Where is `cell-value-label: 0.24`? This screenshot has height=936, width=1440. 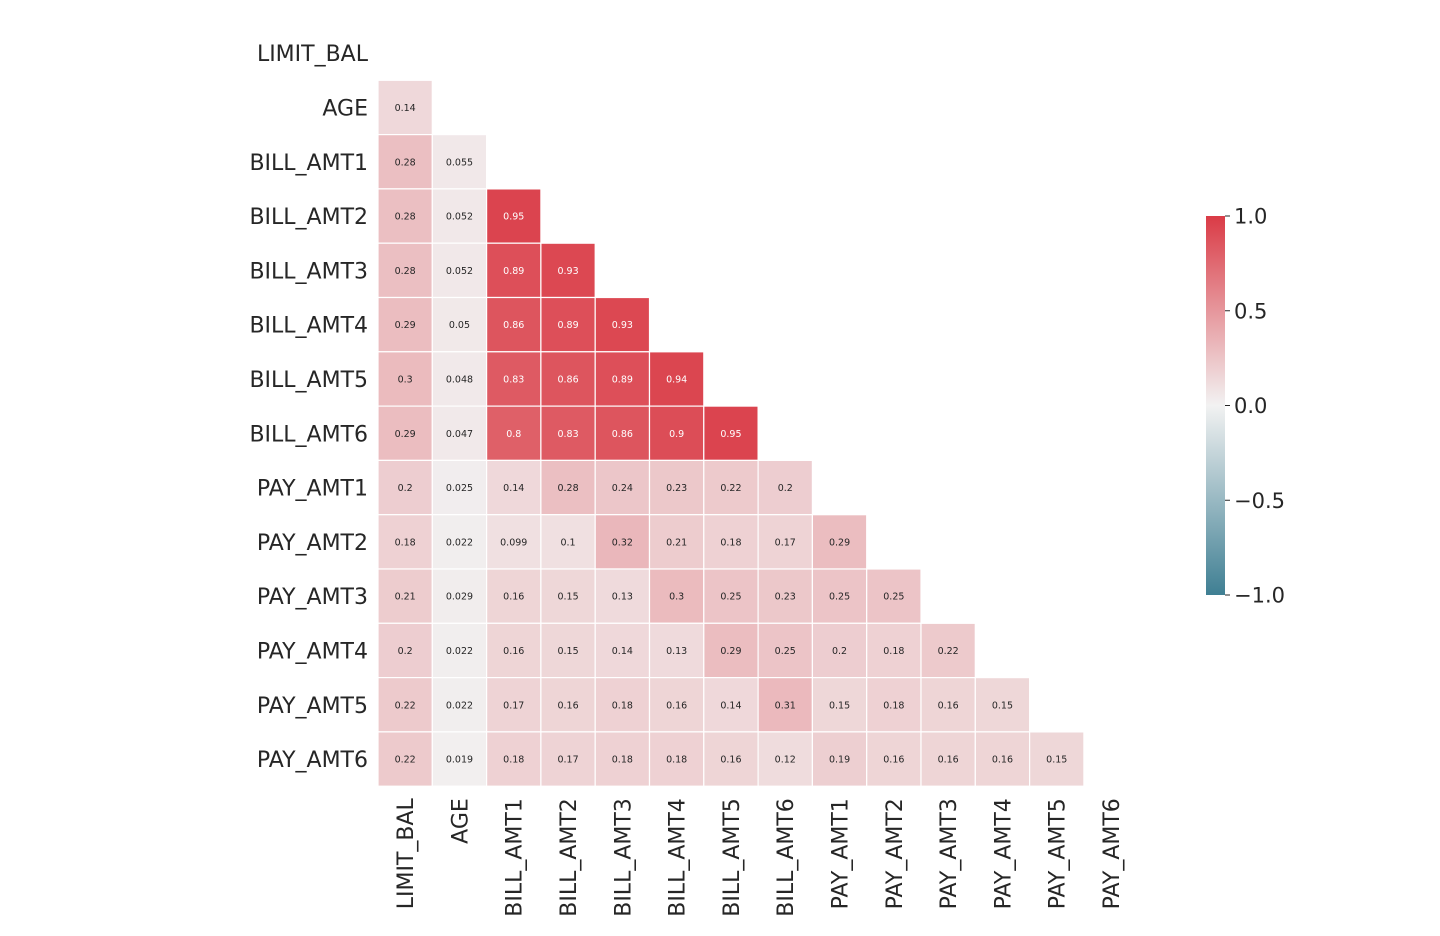
cell-value-label: 0.24 is located at coordinates (622, 488).